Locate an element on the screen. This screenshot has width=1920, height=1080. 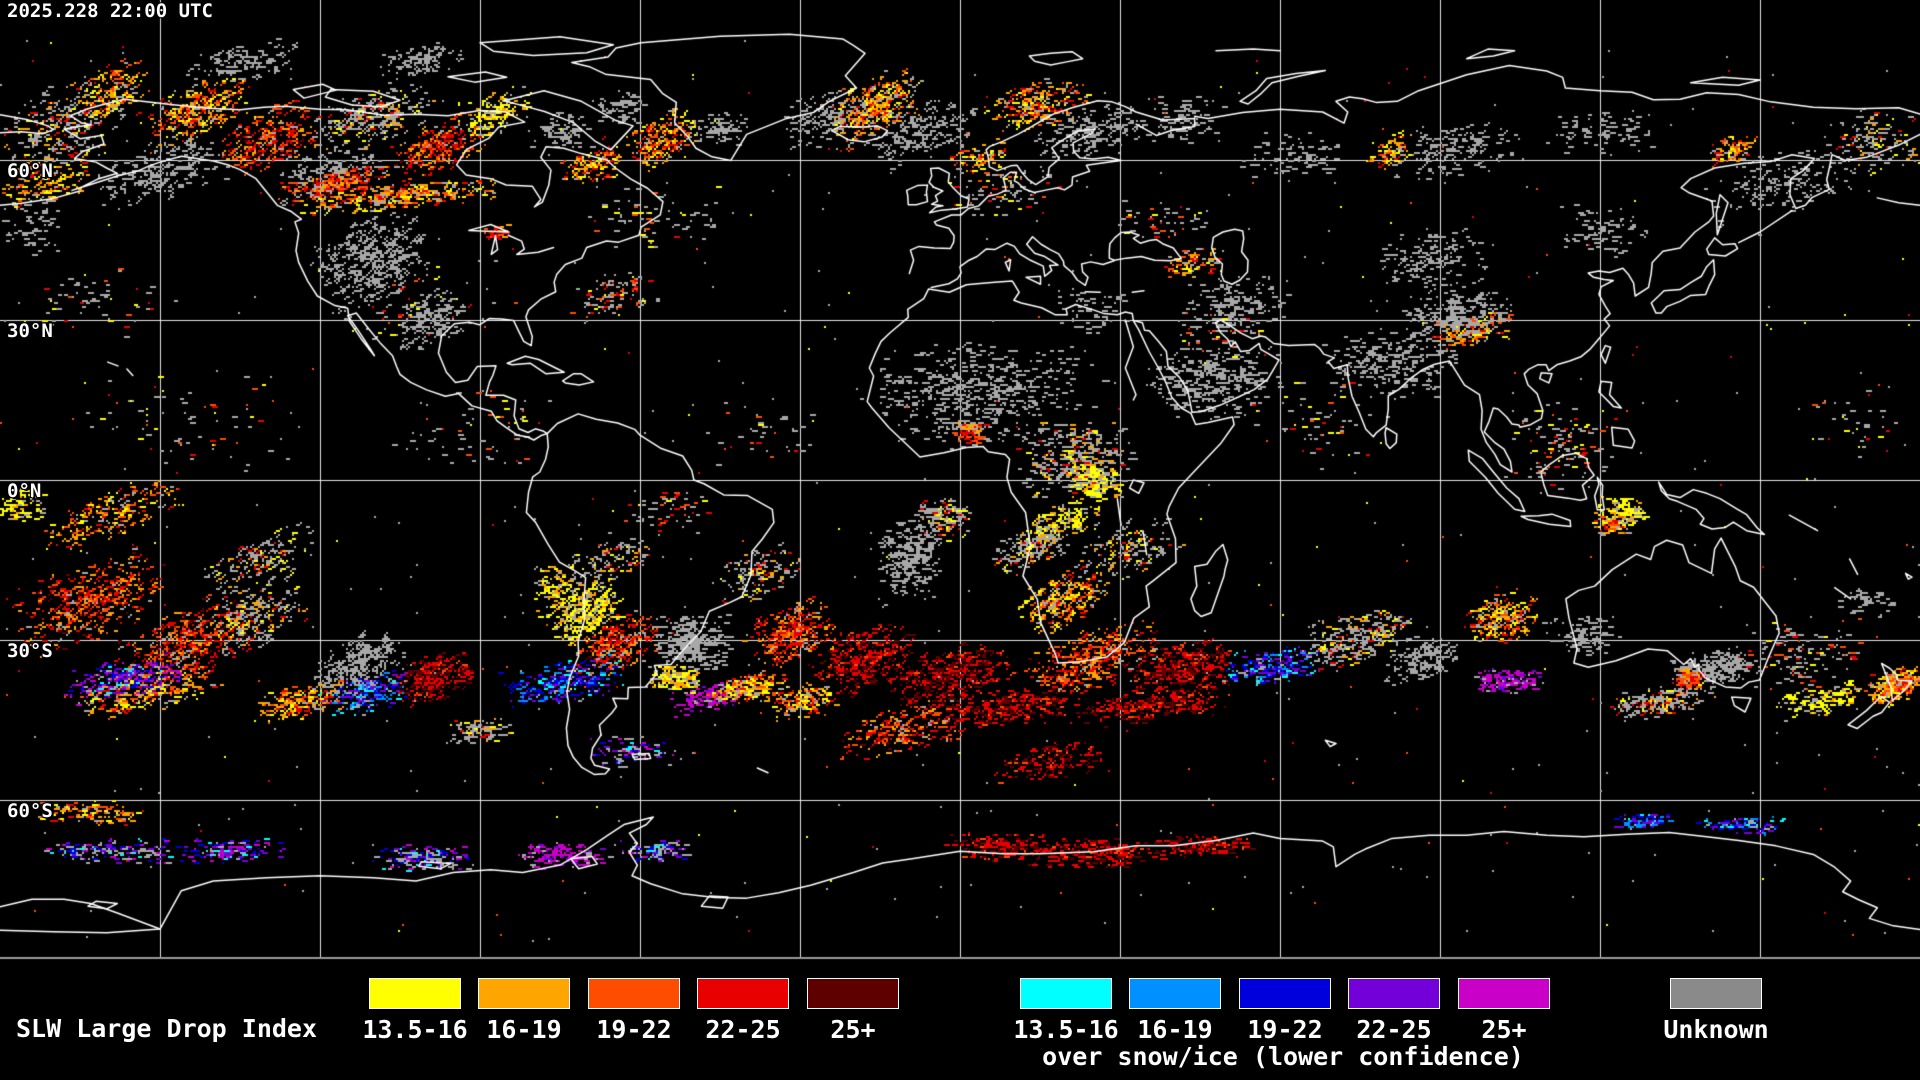
lat-label-60s: 60°S is located at coordinates (30, 811).